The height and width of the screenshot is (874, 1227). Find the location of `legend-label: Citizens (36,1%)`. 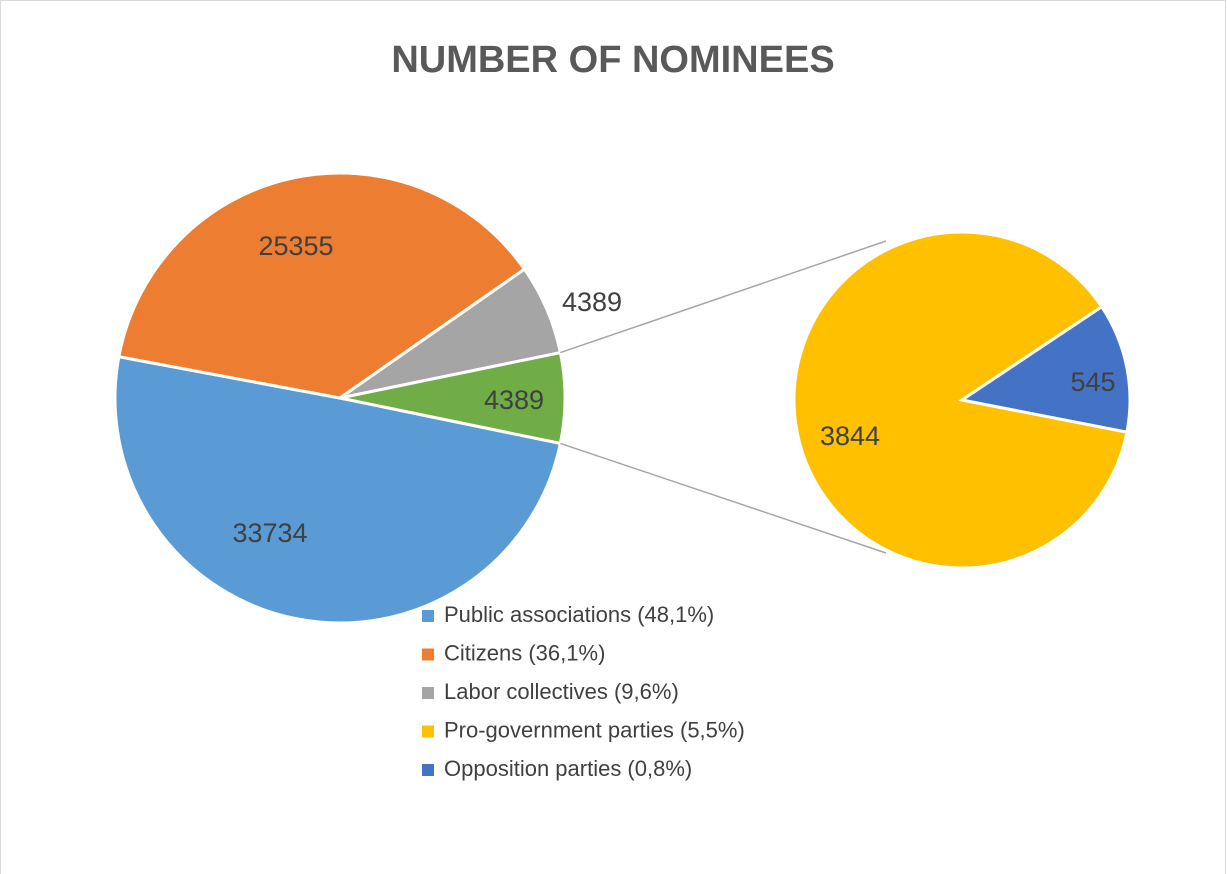

legend-label: Citizens (36,1%) is located at coordinates (524, 652).